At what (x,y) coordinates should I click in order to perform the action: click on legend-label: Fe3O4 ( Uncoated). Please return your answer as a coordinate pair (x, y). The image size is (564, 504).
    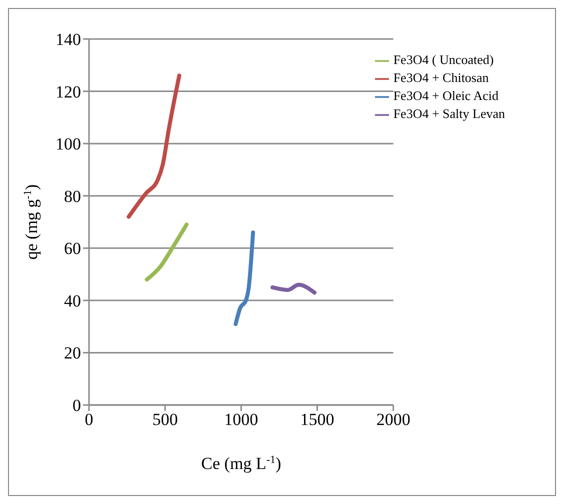
    Looking at the image, I should click on (443, 59).